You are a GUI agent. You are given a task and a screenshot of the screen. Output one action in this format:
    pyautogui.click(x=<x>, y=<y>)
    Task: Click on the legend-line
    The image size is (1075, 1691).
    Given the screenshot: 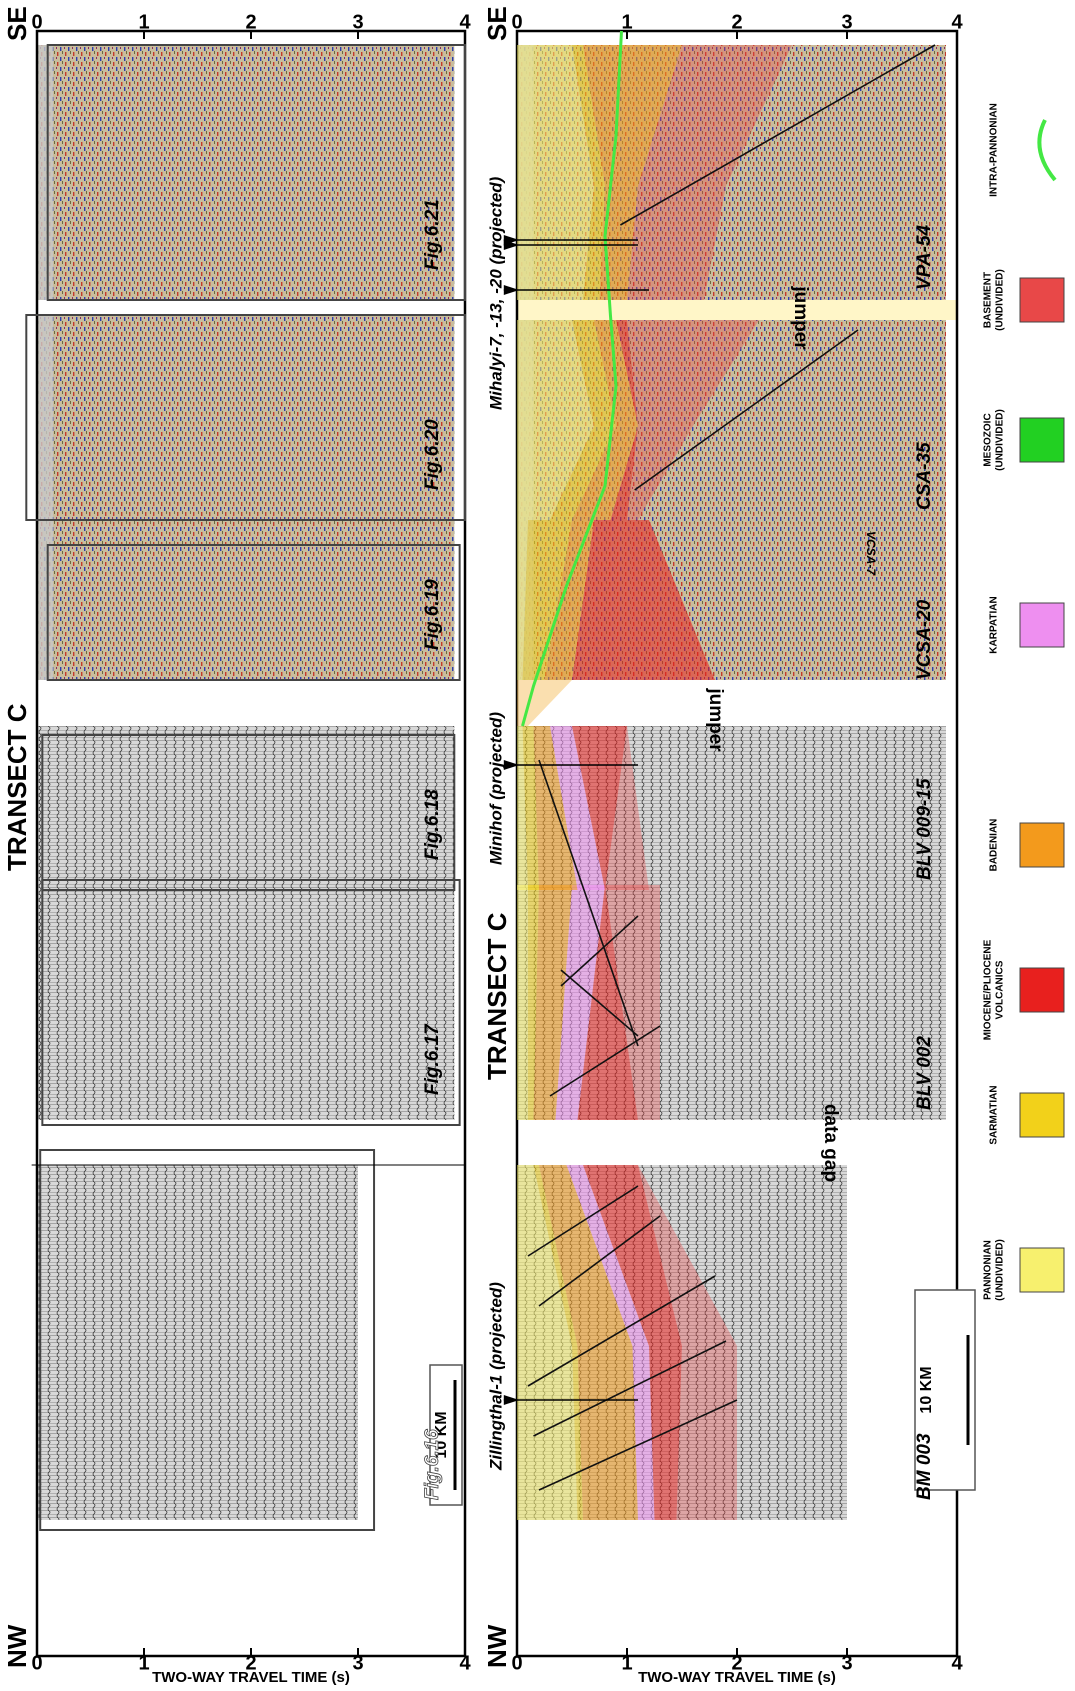 What is the action you would take?
    pyautogui.click(x=1047, y=150)
    